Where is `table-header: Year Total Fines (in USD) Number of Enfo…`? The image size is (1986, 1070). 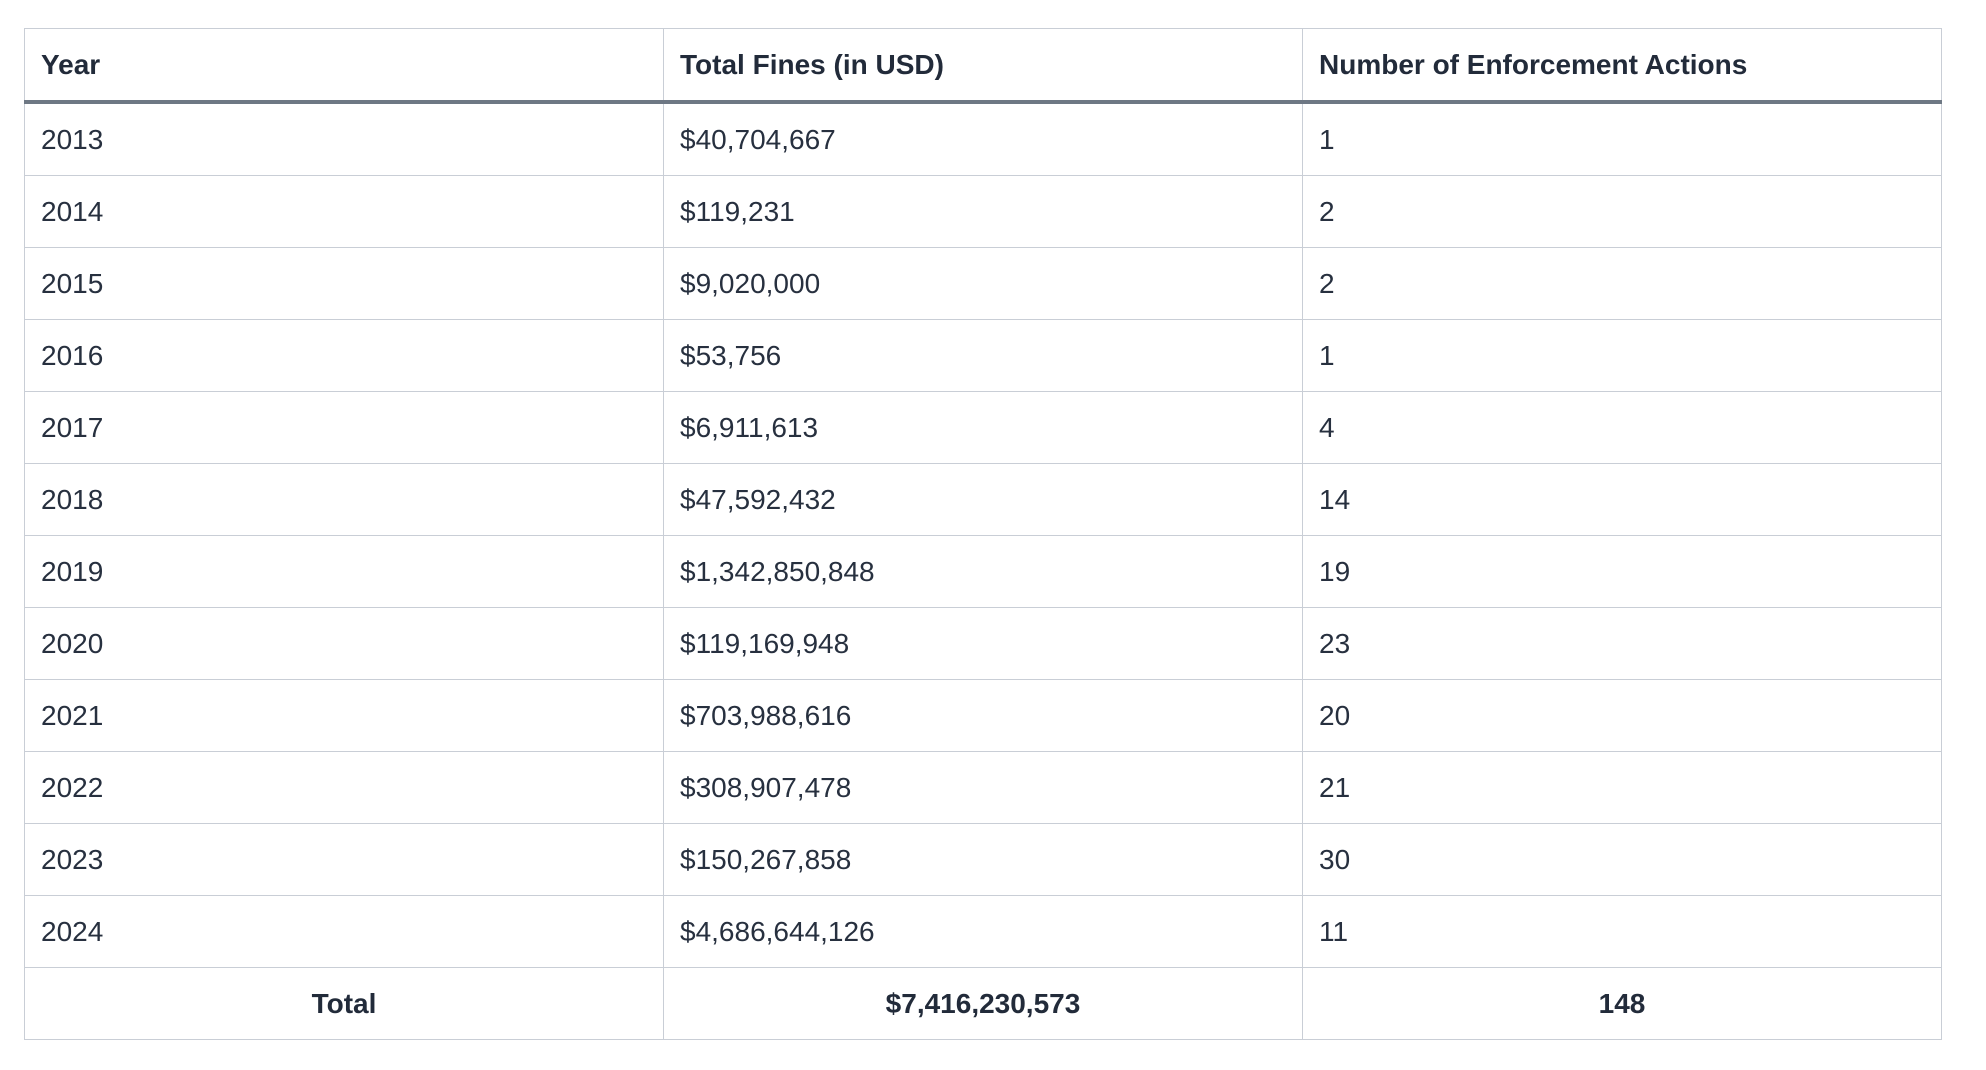 table-header: Year Total Fines (in USD) Number of Enfo… is located at coordinates (983, 66).